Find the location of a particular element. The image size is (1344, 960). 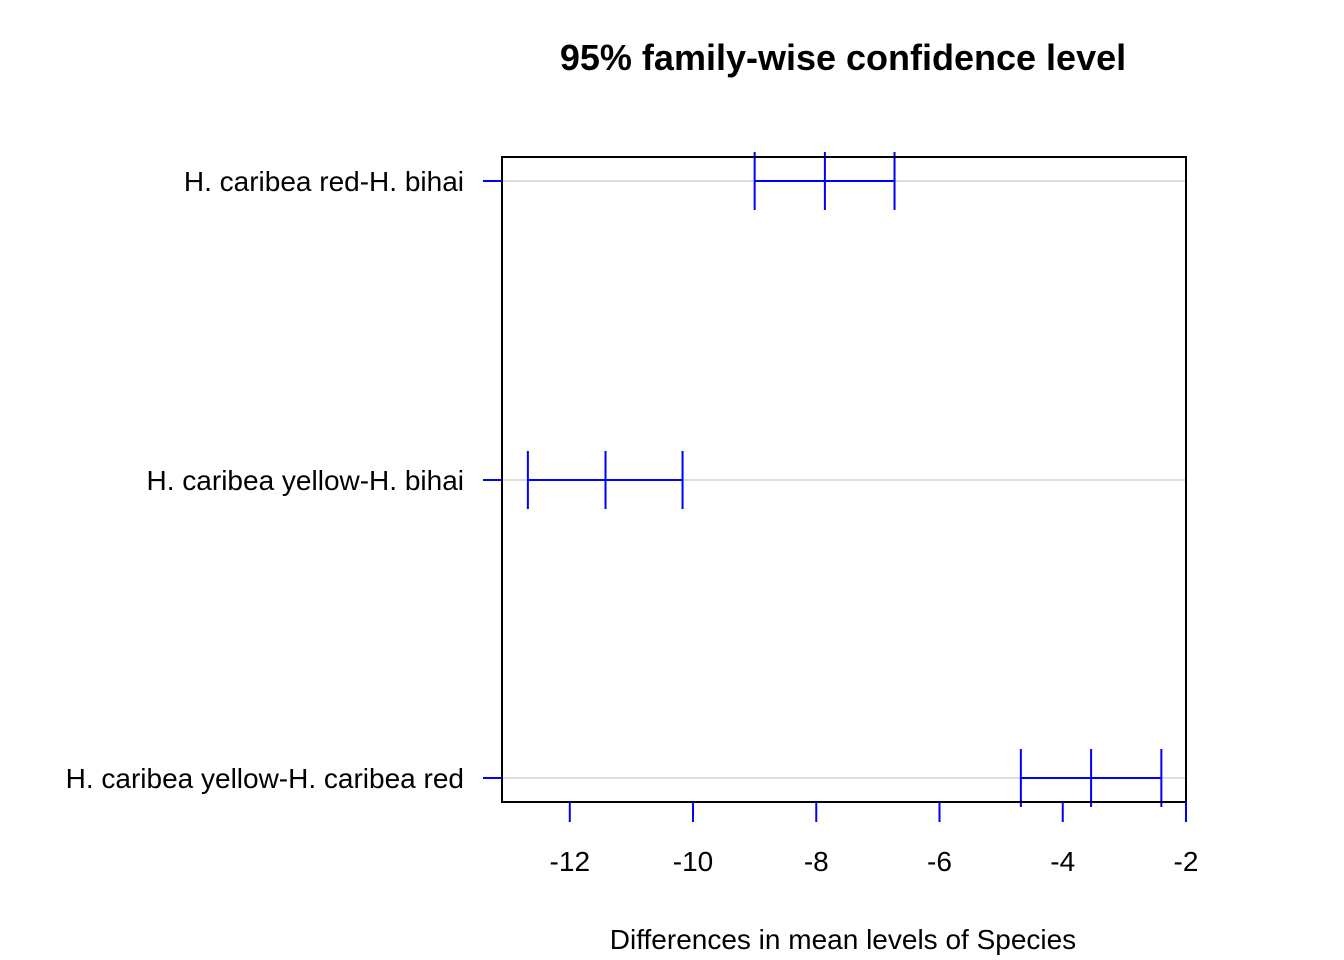

y-tick-label: H. caribea yellow-H. bihai is located at coordinates (305, 480).